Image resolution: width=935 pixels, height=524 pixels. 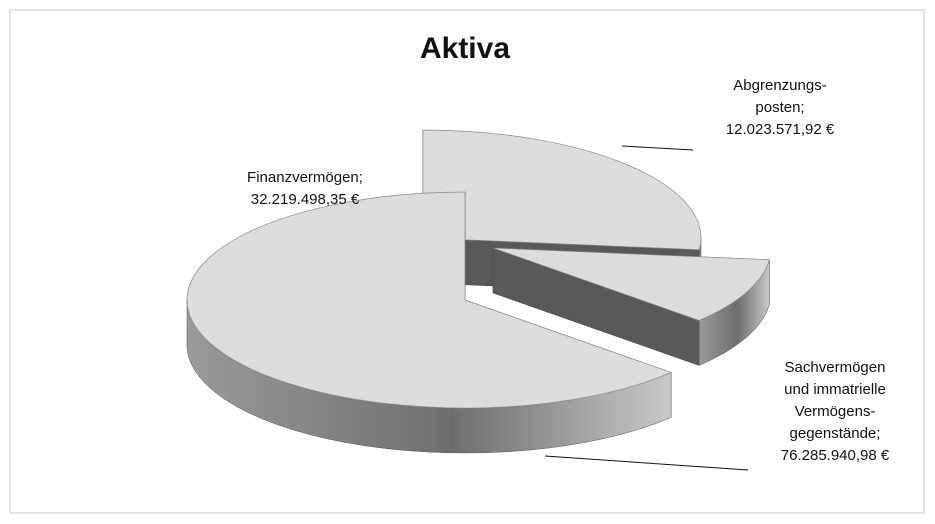 I want to click on category-label: Finanzvermögen;, so click(x=305, y=177).